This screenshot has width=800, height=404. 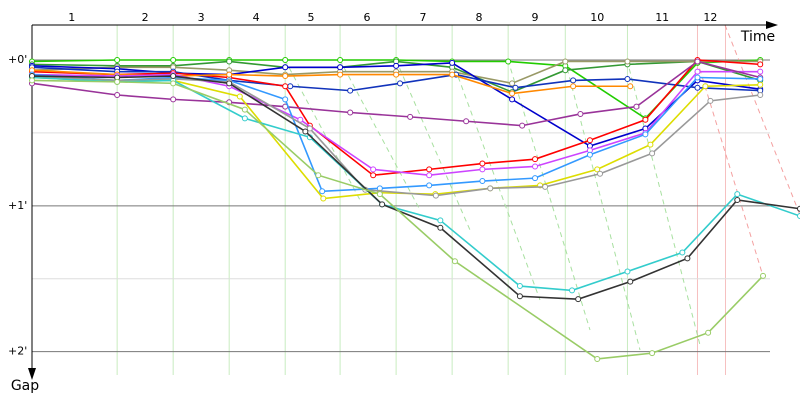 I want to click on x-axis-title: Time, so click(x=757, y=37).